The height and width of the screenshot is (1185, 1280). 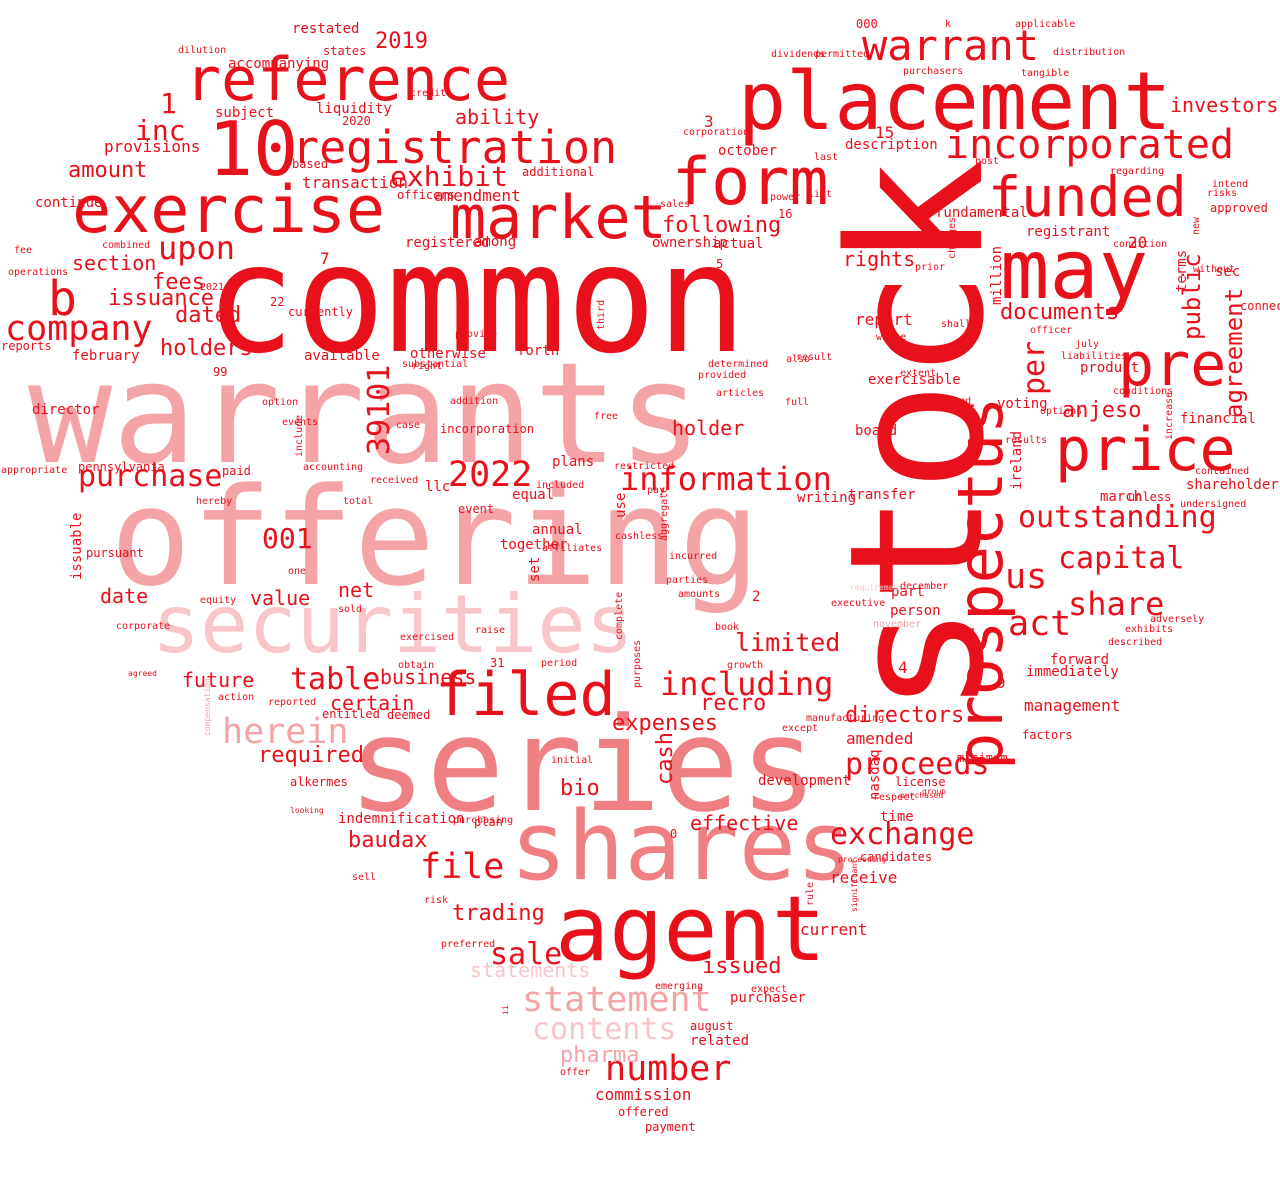 I want to click on cloud-word-exchange: exchange, so click(x=902, y=834).